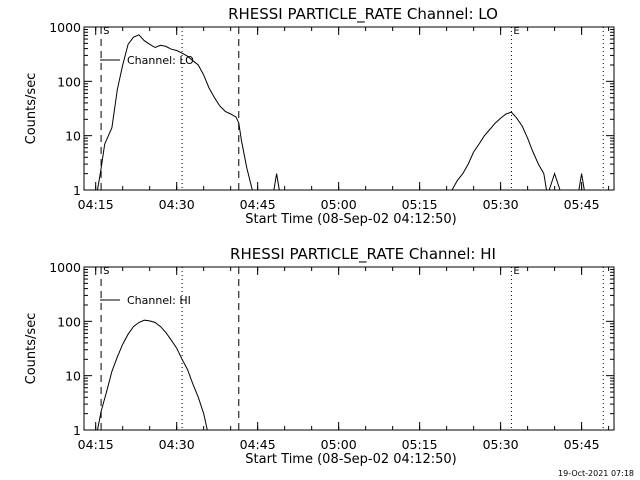 This screenshot has height=480, width=640. Describe the element at coordinates (363, 254) in the screenshot. I see `chart-title: RHESSI PARTICLE_RATE Channel: HI` at that location.